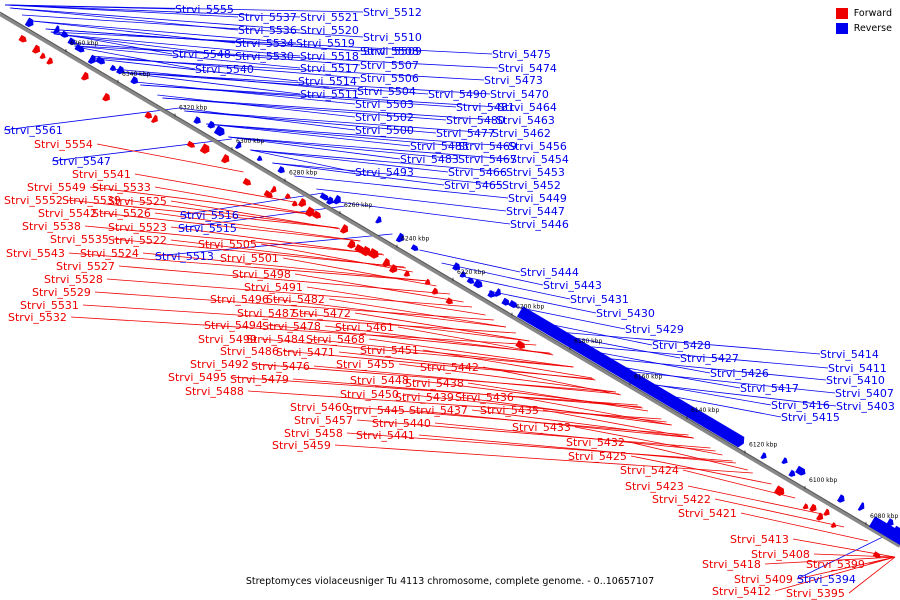  What do you see at coordinates (267, 30) in the screenshot?
I see `gene-label: Strvi_5536` at bounding box center [267, 30].